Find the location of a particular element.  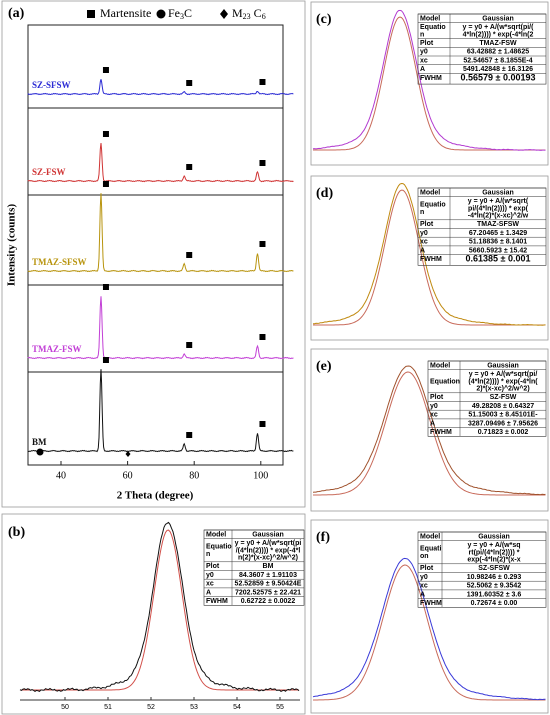

table-value: 52.5062 ± 9.3542 is located at coordinates (494, 586).